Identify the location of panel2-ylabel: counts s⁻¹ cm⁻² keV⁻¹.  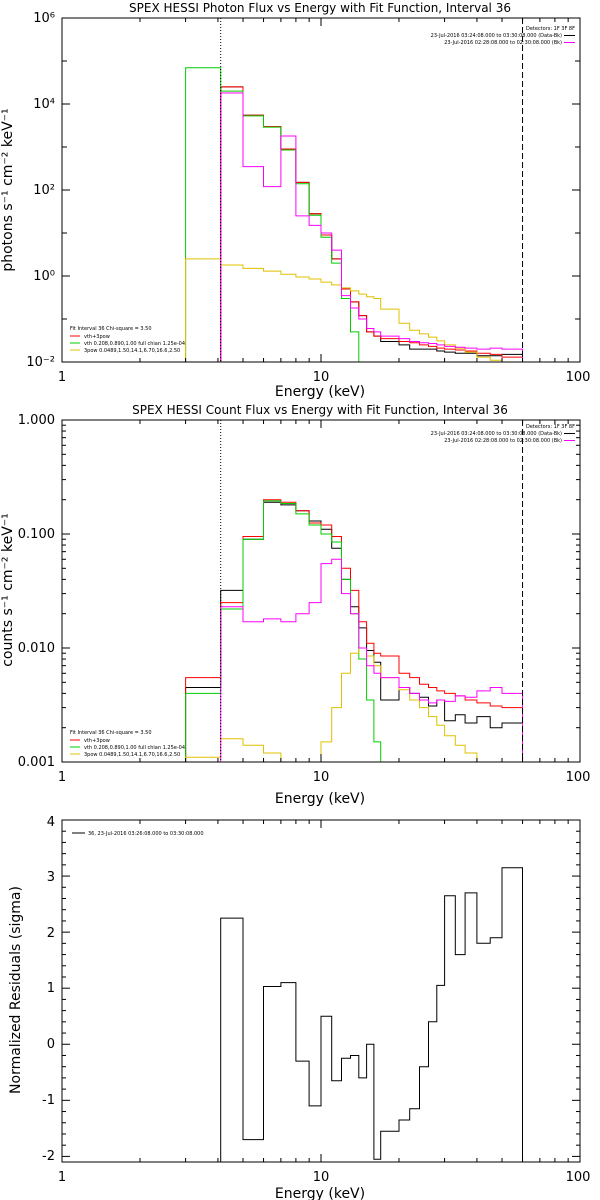
(8, 590).